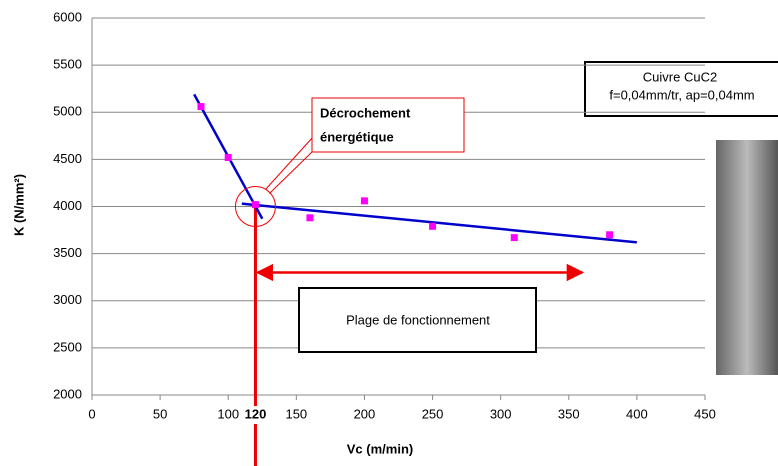 The height and width of the screenshot is (466, 778). I want to click on y-tick-label: 6000, so click(67, 16).